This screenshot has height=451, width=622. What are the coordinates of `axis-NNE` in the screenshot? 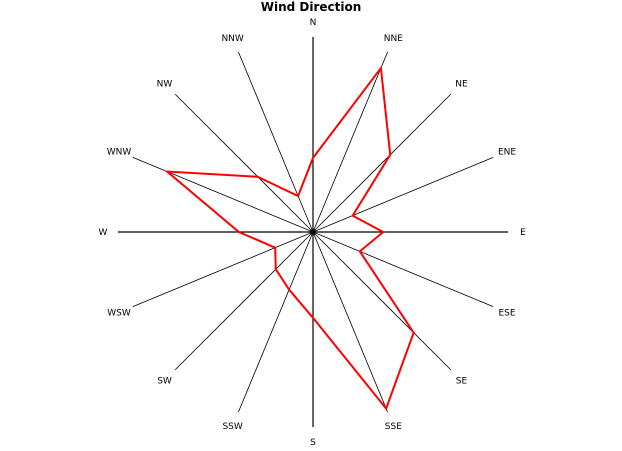 It's located at (350, 142).